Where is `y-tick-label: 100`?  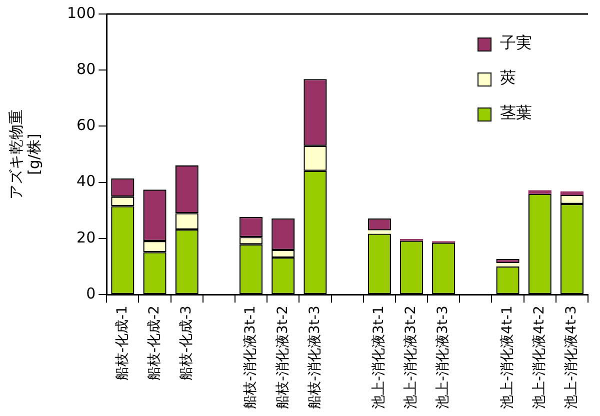 y-tick-label: 100 is located at coordinates (81, 13).